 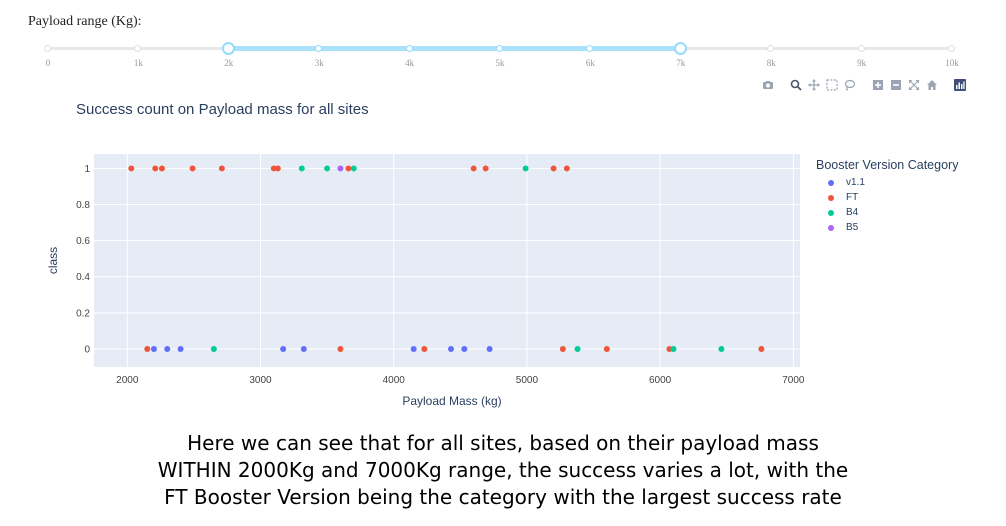 What do you see at coordinates (85, 21) in the screenshot?
I see `payload-range-label: Payload range (Kg):` at bounding box center [85, 21].